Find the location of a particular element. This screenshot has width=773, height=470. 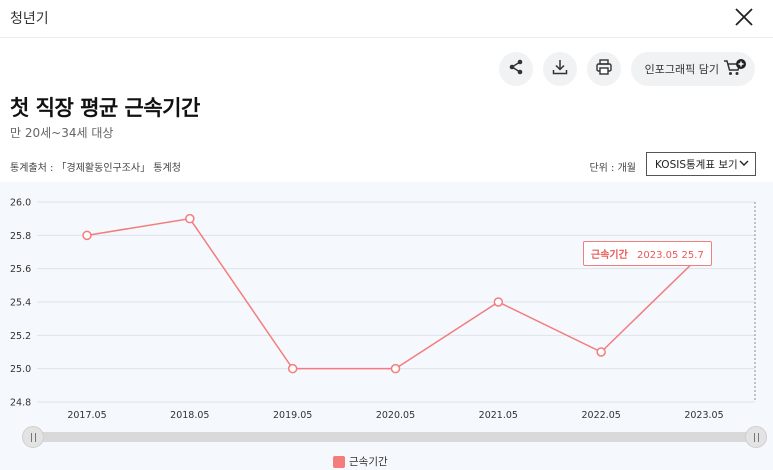

window-header: 청년기 is located at coordinates (386, 19).